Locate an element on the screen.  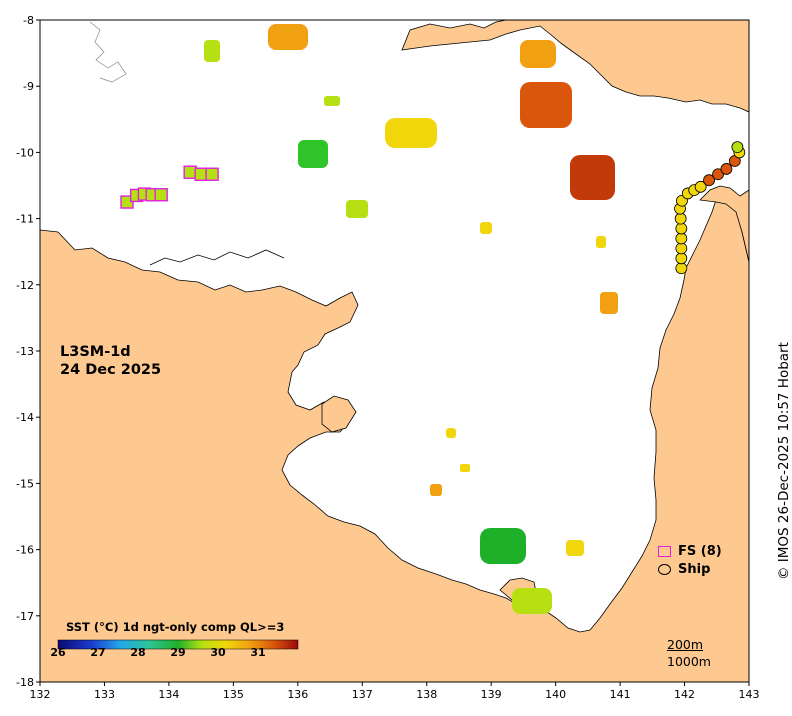
y-tick-label: -15 is located at coordinates (25, 483).